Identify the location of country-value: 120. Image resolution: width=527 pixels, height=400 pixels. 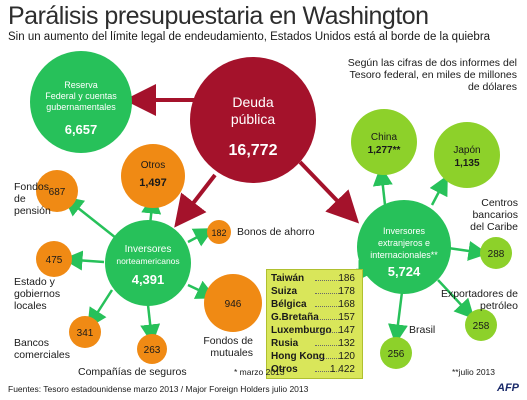
(346, 356).